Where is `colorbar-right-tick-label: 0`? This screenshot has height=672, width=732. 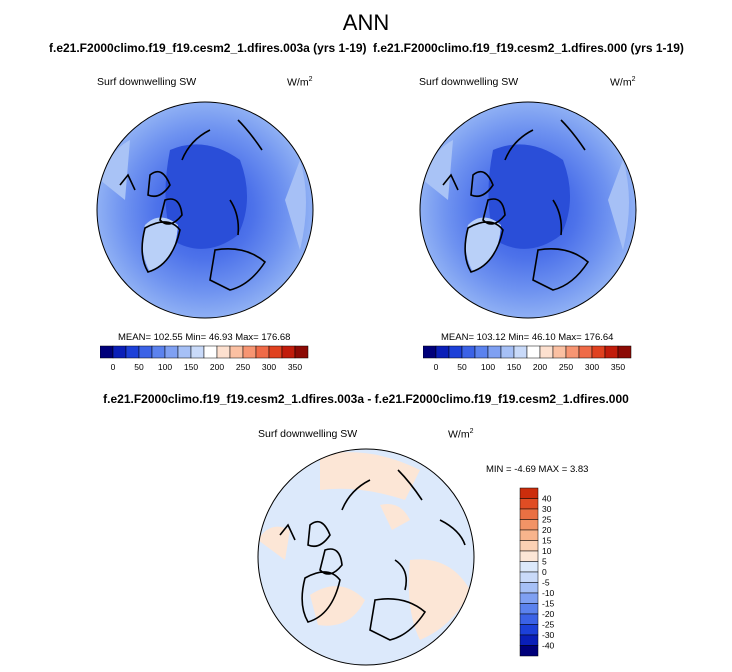
colorbar-right-tick-label: 0 is located at coordinates (436, 367).